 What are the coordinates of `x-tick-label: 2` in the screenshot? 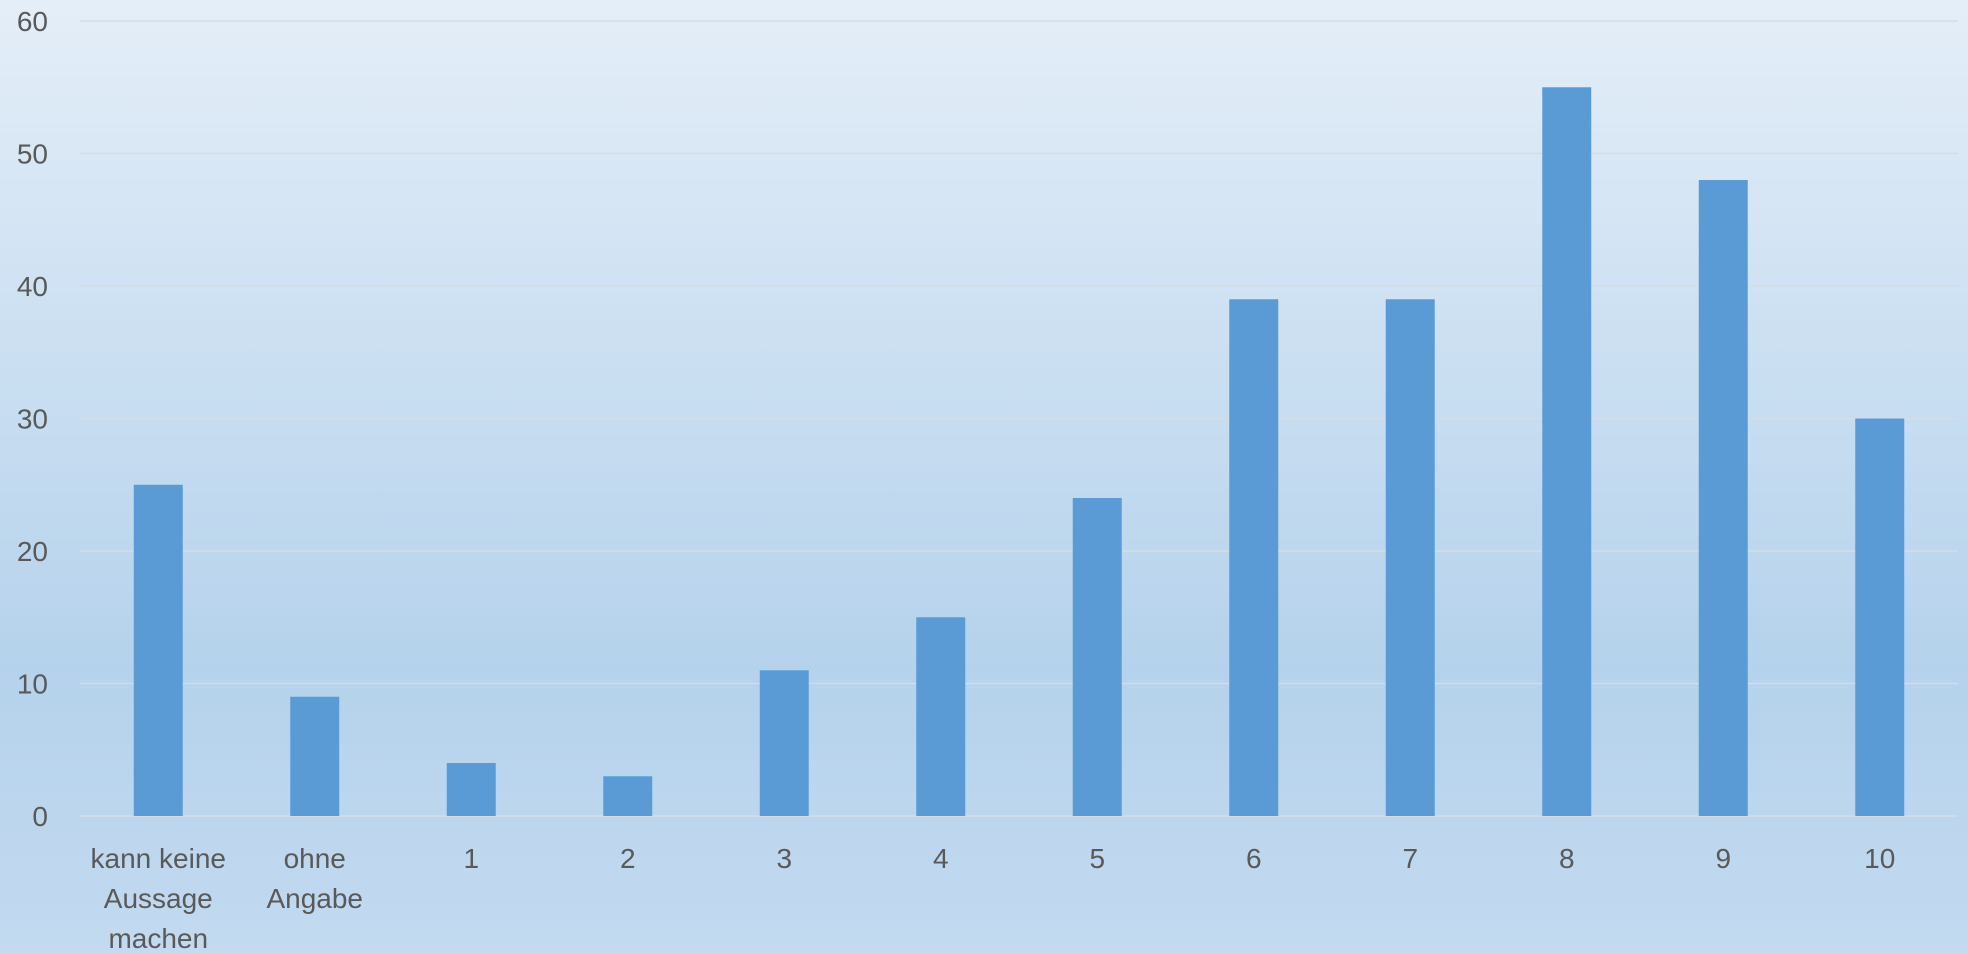 It's located at (628, 858).